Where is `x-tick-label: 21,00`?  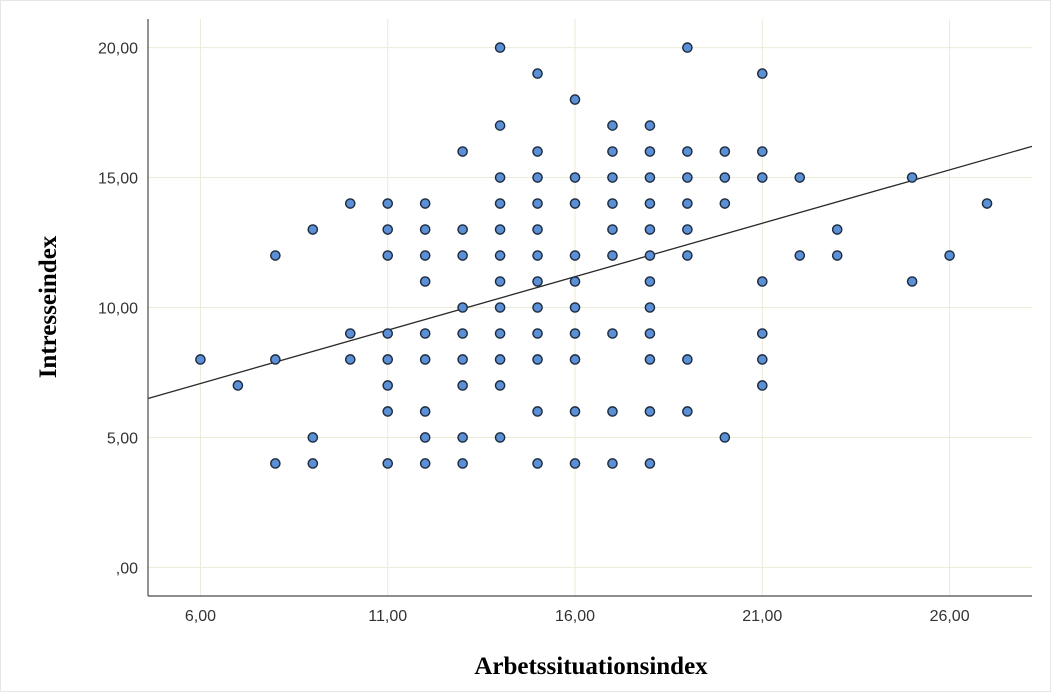 x-tick-label: 21,00 is located at coordinates (762, 616).